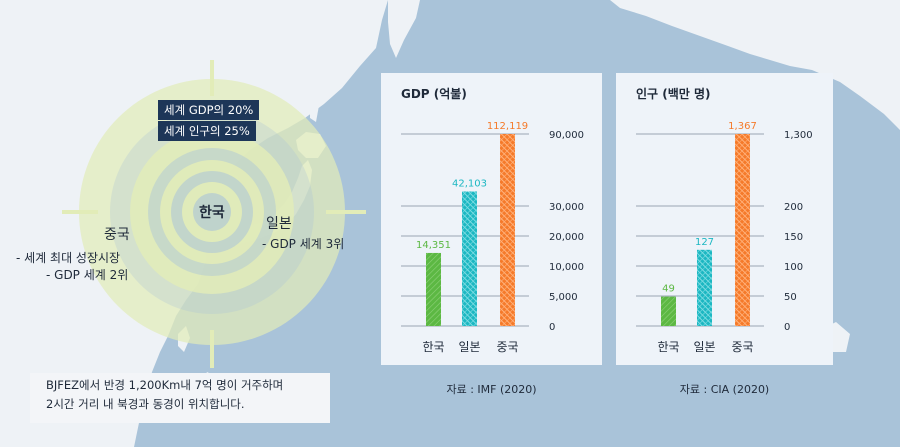  I want to click on china-note-1: - 세계 최대 성장시장, so click(68, 258).